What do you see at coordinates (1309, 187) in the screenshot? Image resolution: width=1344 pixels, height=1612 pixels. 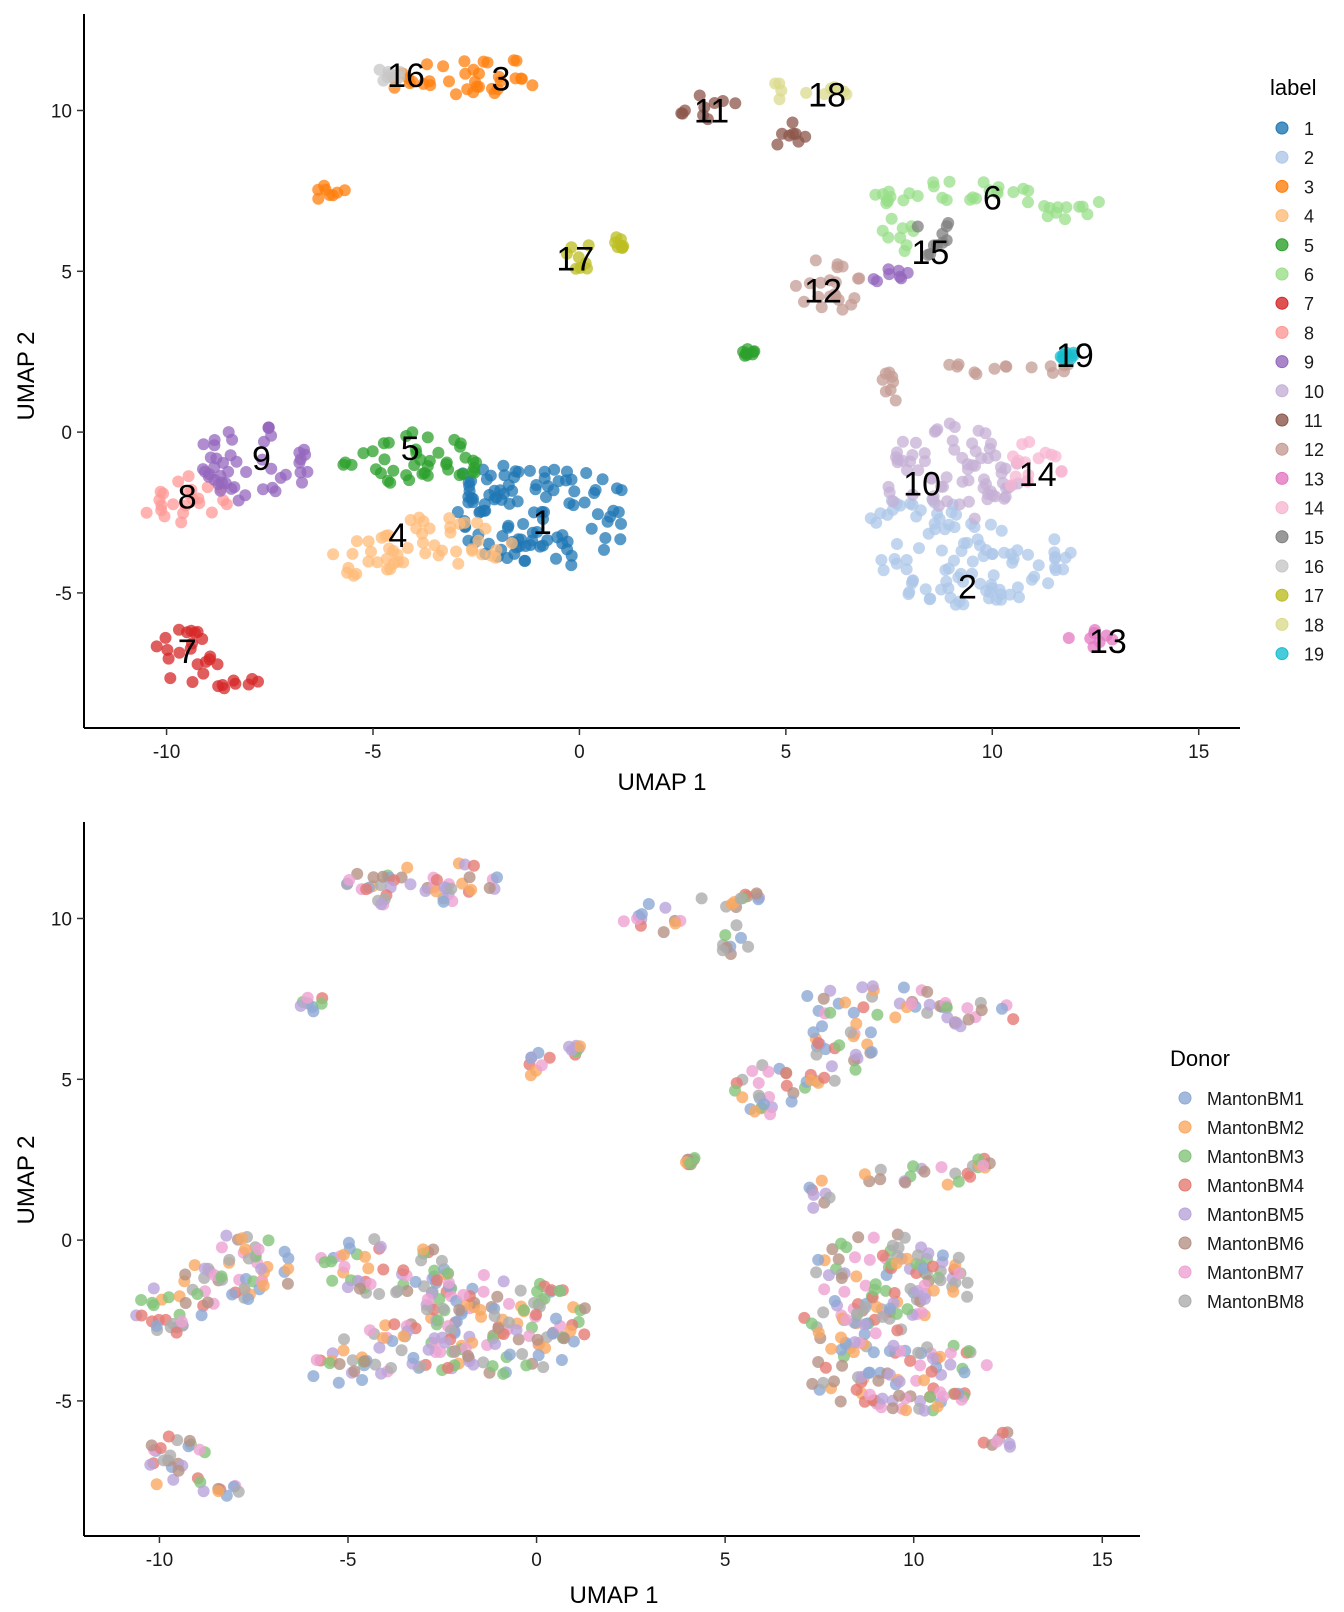 I see `legend-label: 3` at bounding box center [1309, 187].